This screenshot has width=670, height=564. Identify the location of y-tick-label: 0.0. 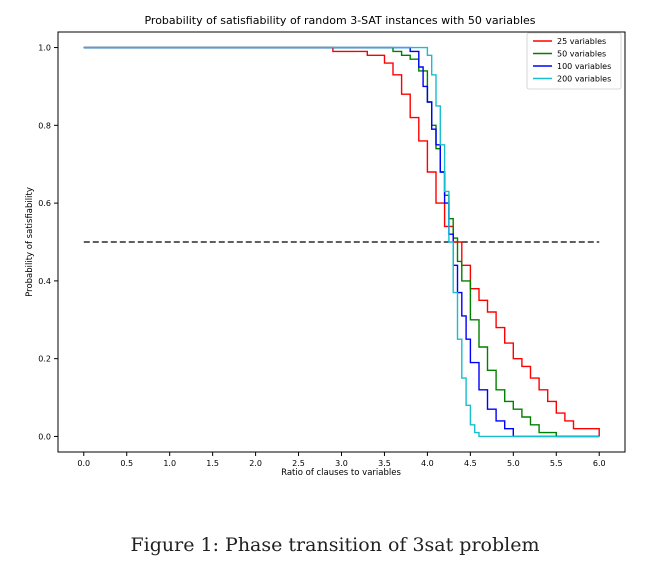
(44, 436).